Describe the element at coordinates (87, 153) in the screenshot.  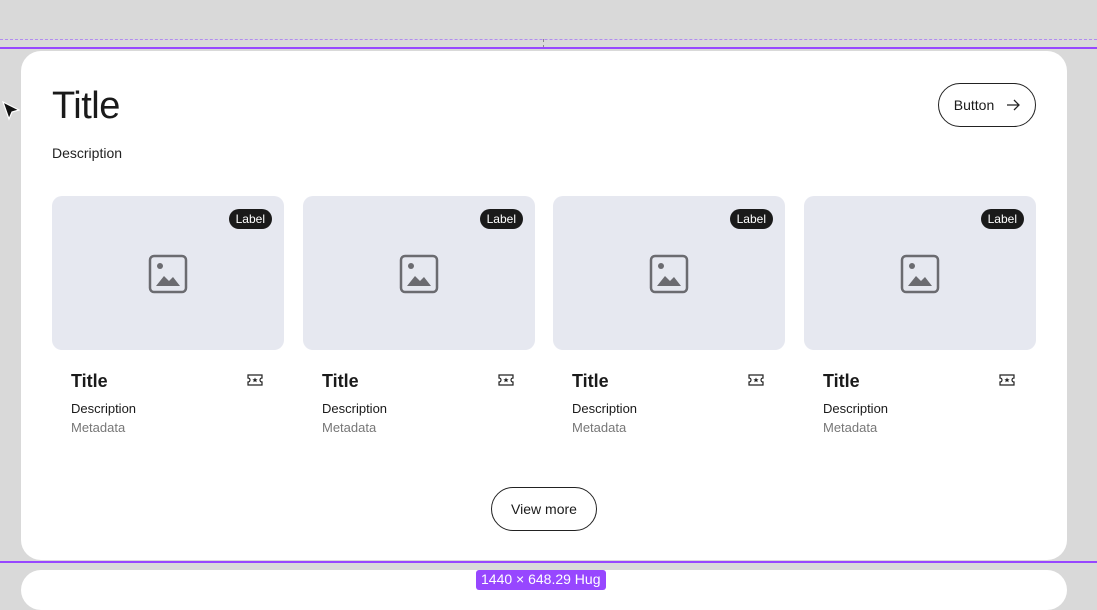
I see `section-description: Description` at that location.